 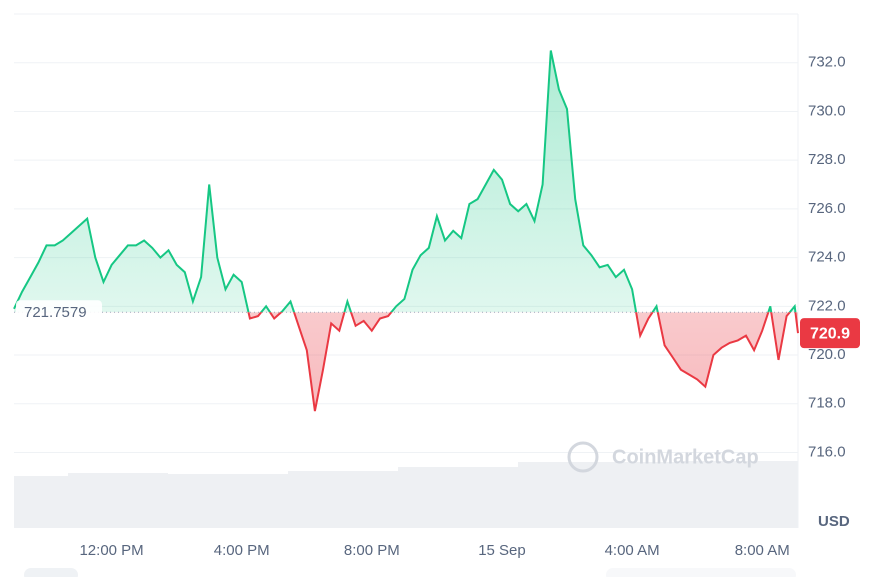 I want to click on last-price-badge, so click(x=830, y=333).